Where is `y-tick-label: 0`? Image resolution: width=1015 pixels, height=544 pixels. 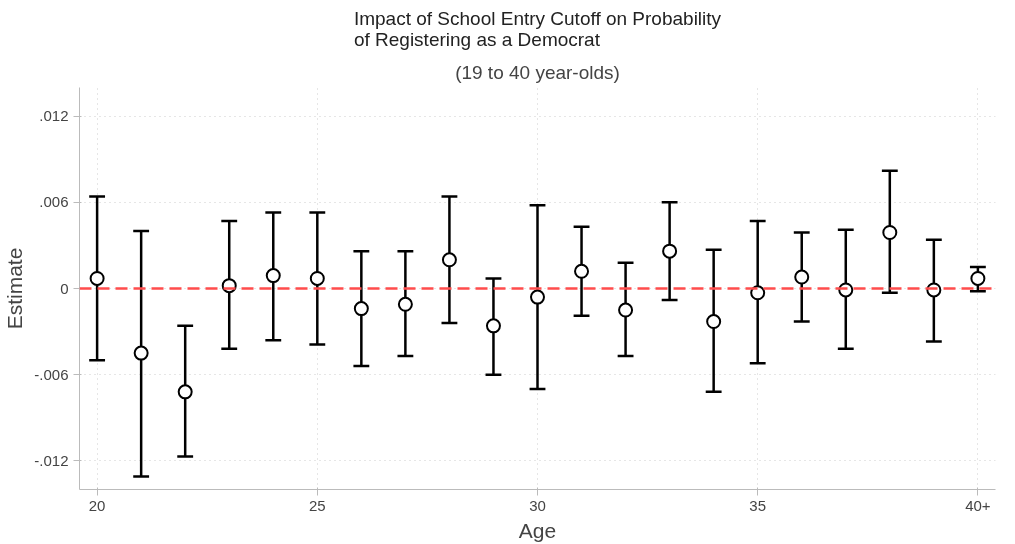 y-tick-label: 0 is located at coordinates (64, 288).